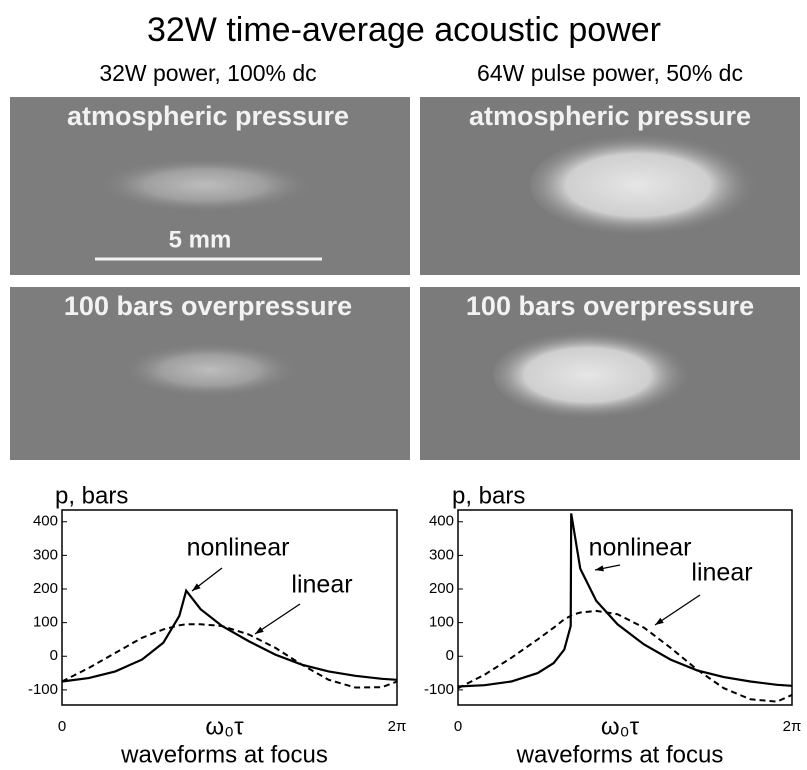  Describe the element at coordinates (207, 73) in the screenshot. I see `column-title: 32W power, 100% dc` at that location.